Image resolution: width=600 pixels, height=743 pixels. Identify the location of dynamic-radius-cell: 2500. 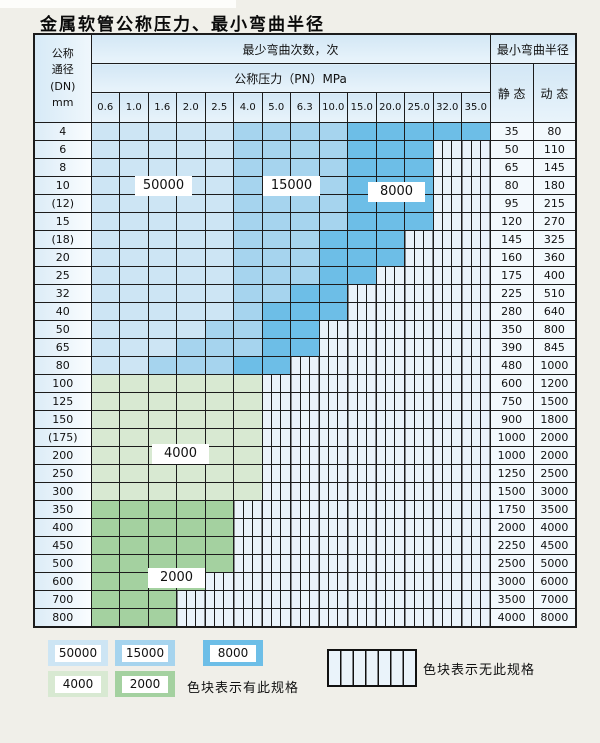
(554, 473).